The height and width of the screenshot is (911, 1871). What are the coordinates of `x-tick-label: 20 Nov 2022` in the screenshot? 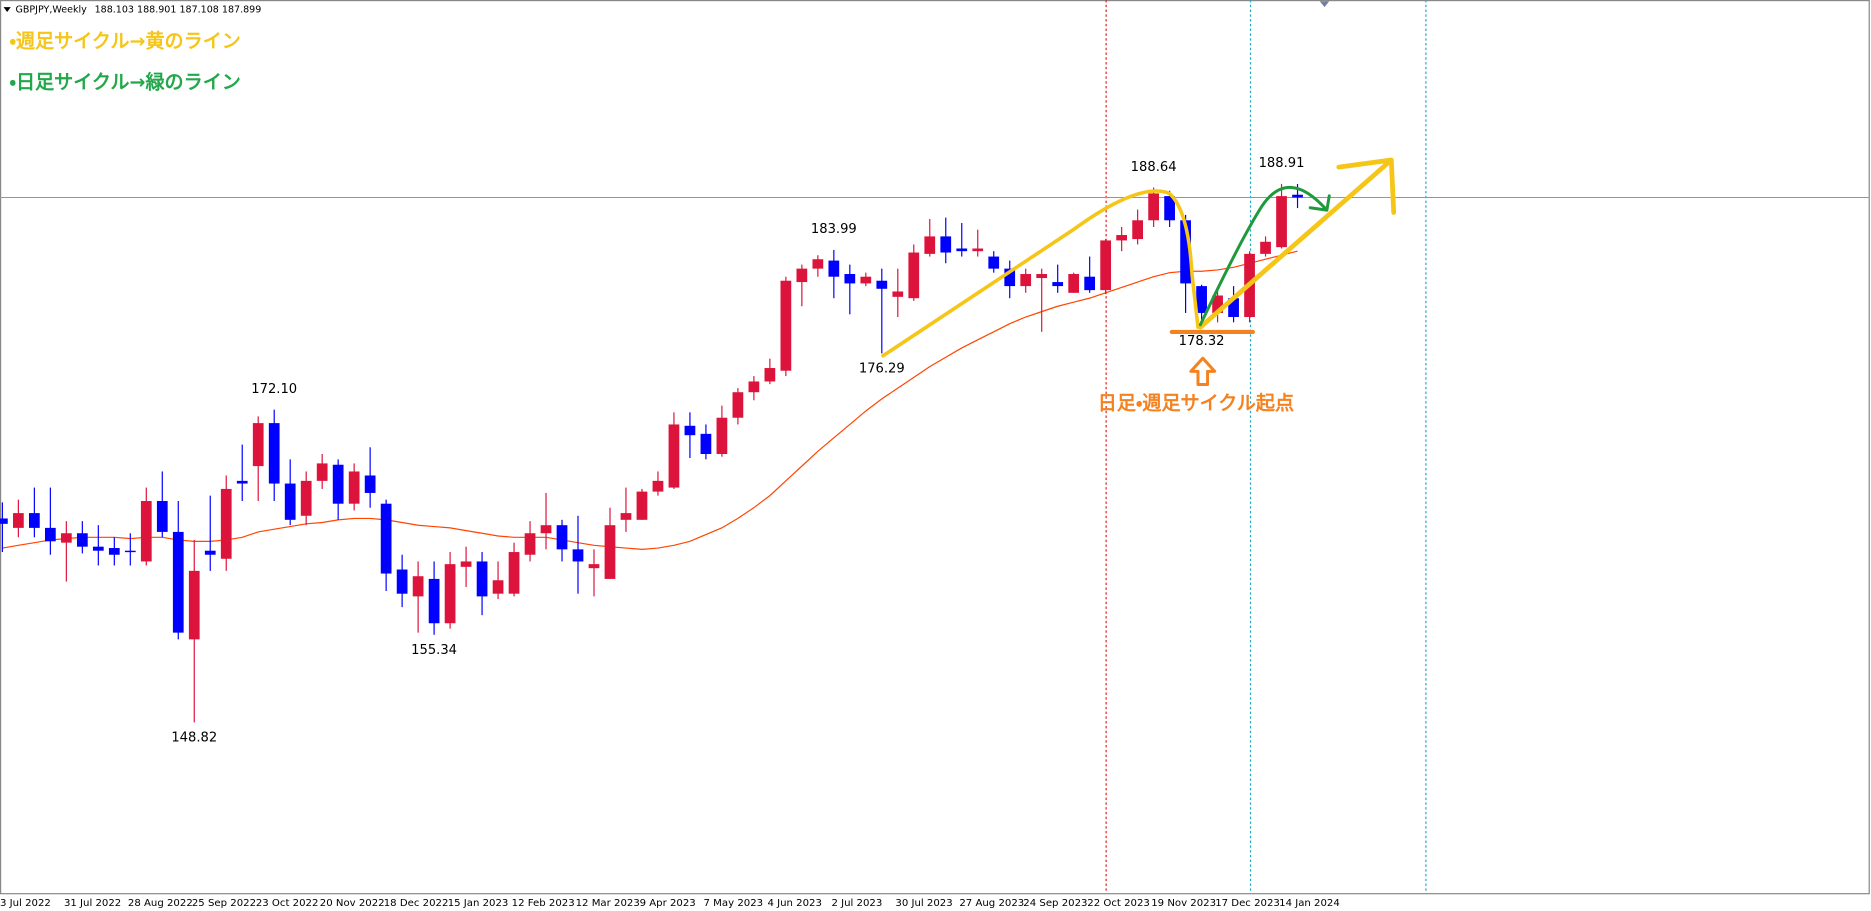 It's located at (352, 903).